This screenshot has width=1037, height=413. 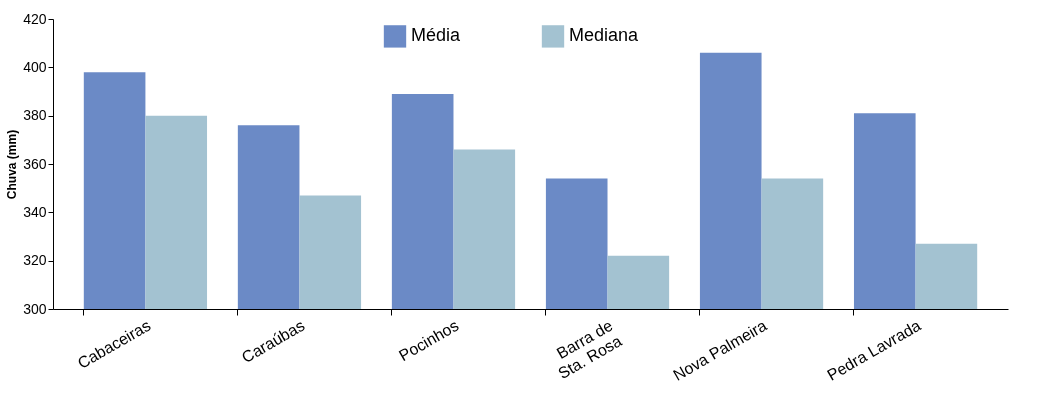 What do you see at coordinates (35, 115) in the screenshot?
I see `y-tick-label: 380` at bounding box center [35, 115].